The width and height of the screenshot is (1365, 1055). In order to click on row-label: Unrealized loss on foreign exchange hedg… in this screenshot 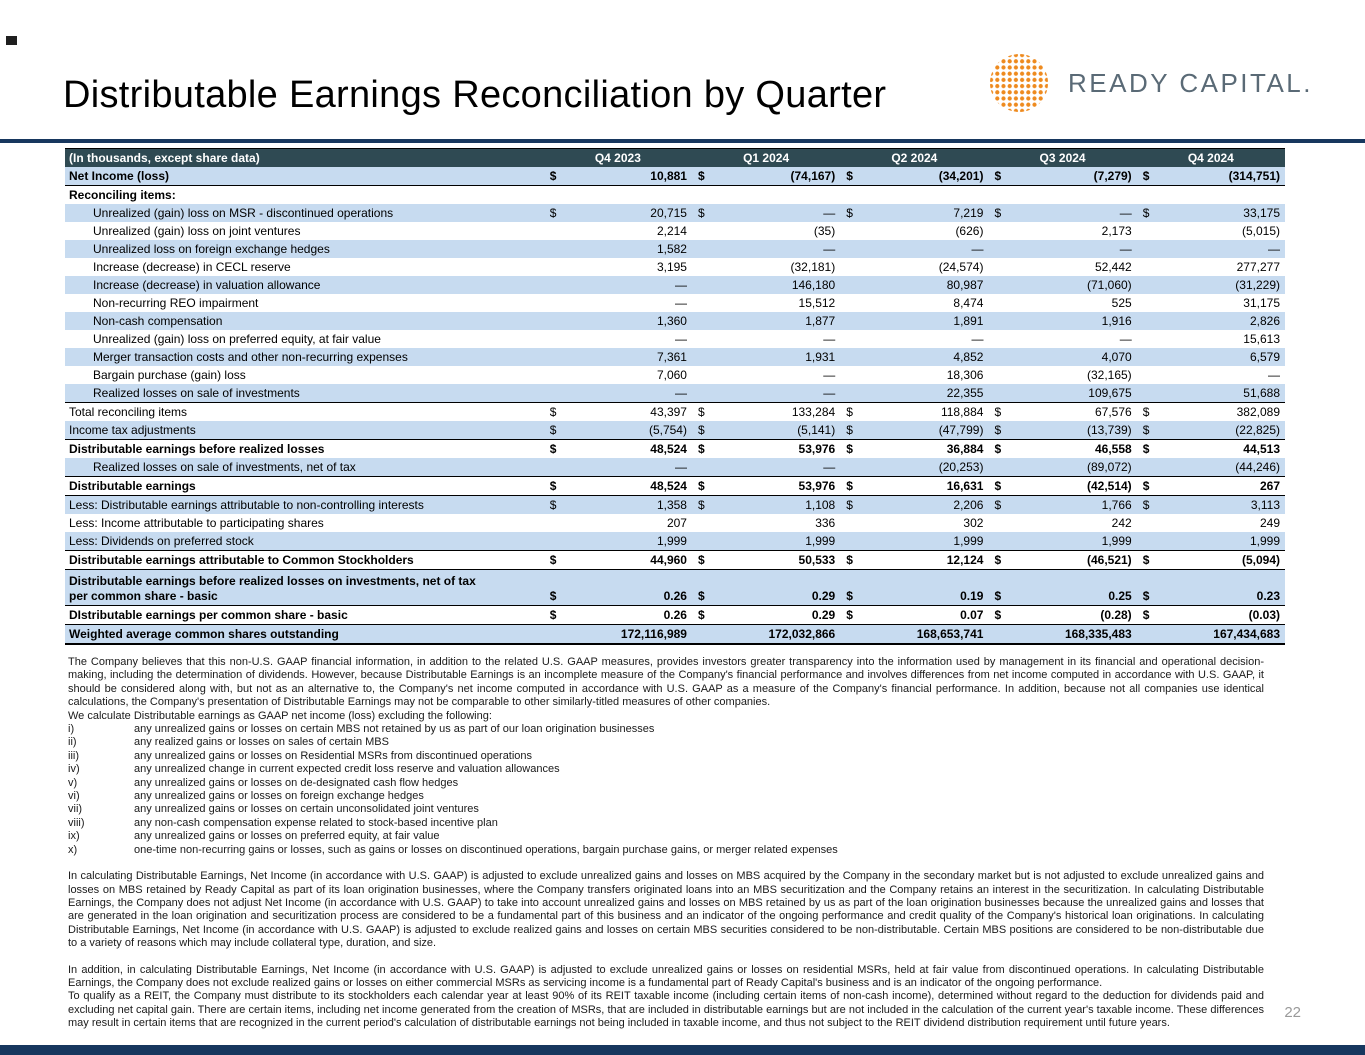, I will do `click(304, 249)`.